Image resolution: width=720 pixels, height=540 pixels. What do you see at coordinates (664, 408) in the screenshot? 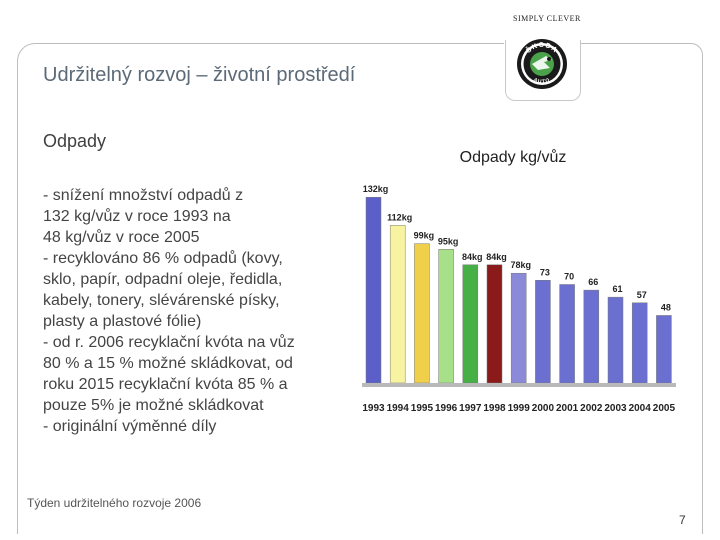
I see `tick-label-2005: 2005` at bounding box center [664, 408].